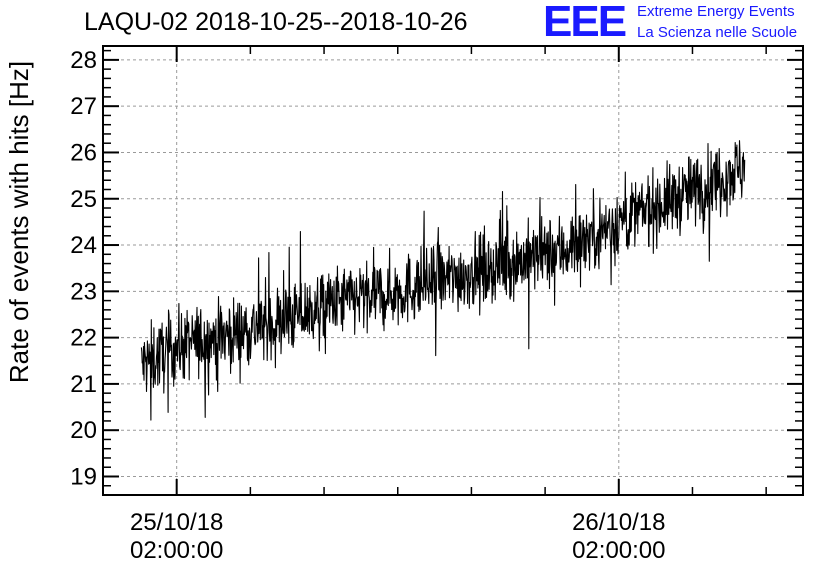 This screenshot has height=572, width=836. I want to click on y-tick-label: 20, so click(83, 430).